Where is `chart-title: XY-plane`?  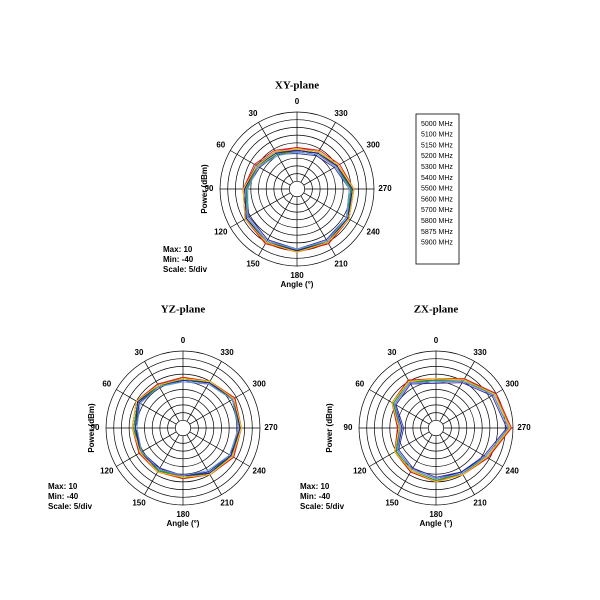
chart-title: XY-plane is located at coordinates (297, 86).